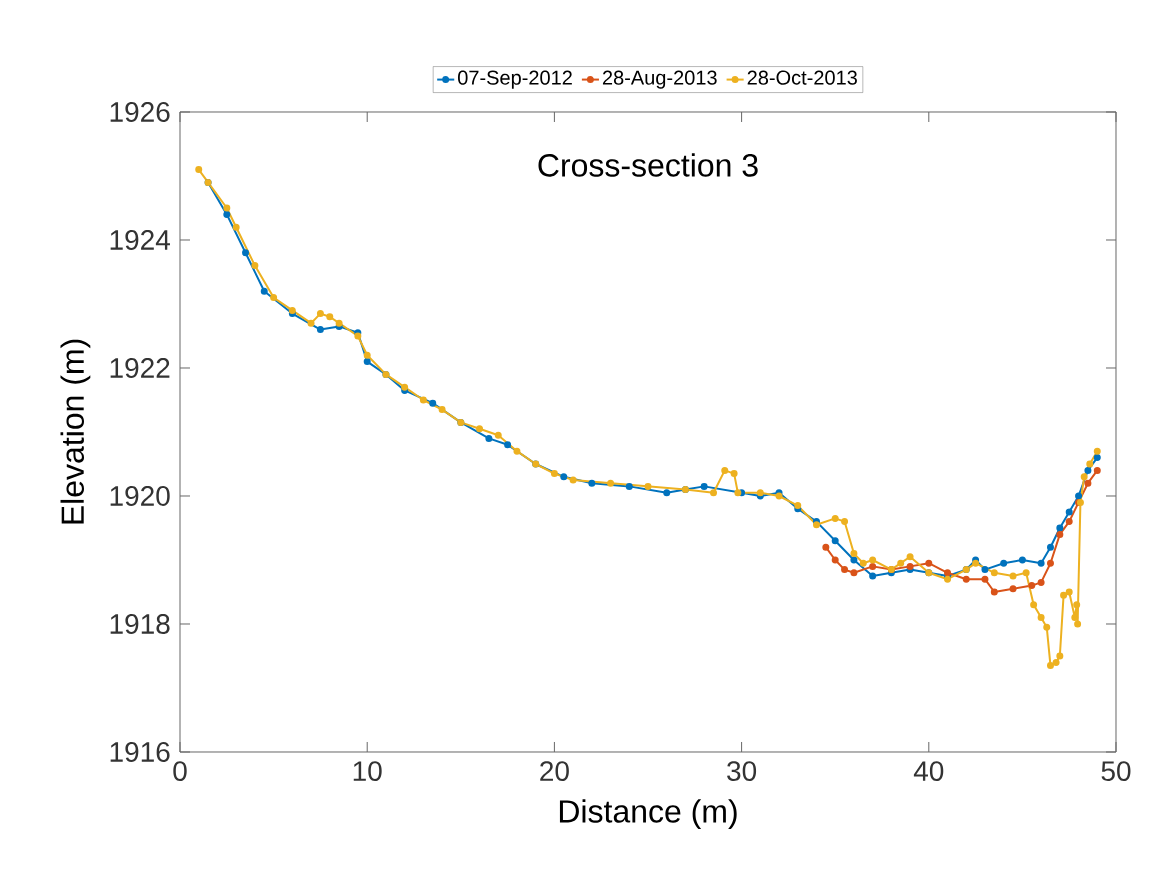 Image resolution: width=1162 pixels, height=886 pixels. What do you see at coordinates (515, 79) in the screenshot?
I see `legend-label: 07-Sep-2012` at bounding box center [515, 79].